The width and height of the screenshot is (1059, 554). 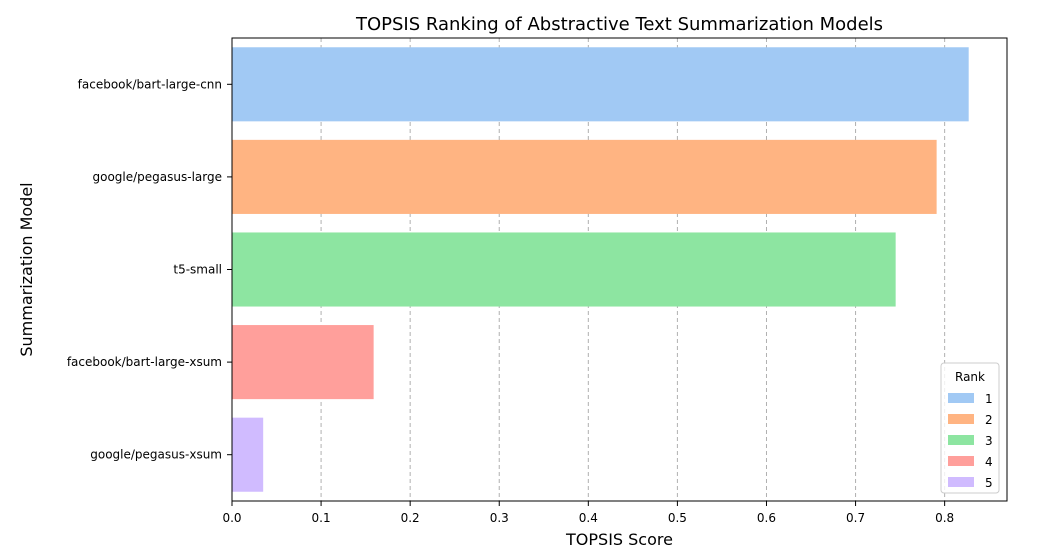 What do you see at coordinates (321, 518) in the screenshot?
I see `x-tick-label: 0.1` at bounding box center [321, 518].